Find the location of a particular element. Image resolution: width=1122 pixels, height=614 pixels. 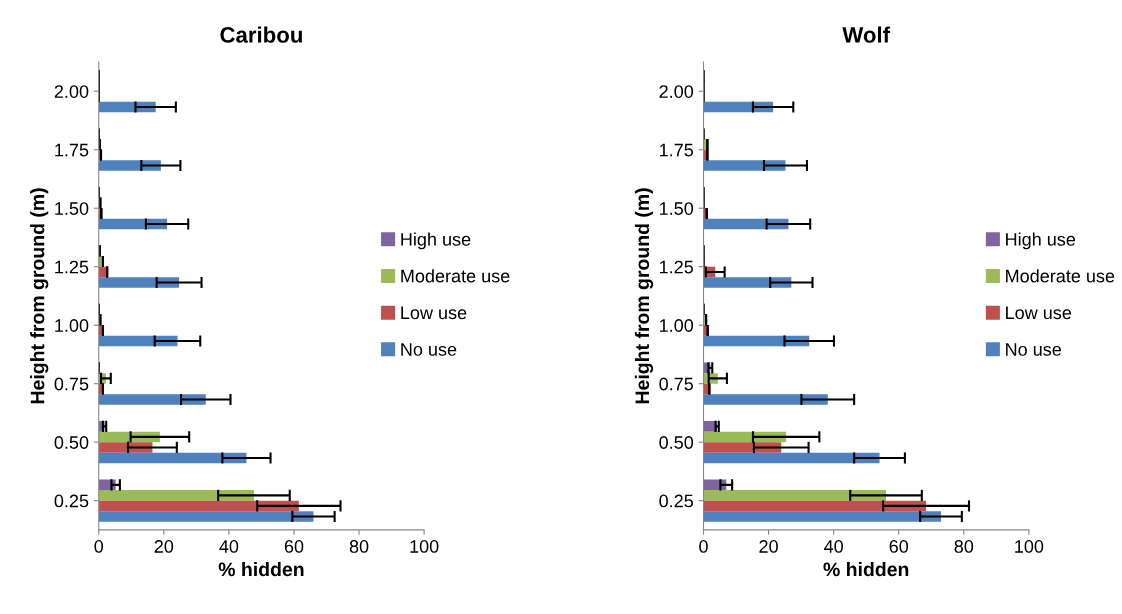

chart-title: Caribou is located at coordinates (261, 34).